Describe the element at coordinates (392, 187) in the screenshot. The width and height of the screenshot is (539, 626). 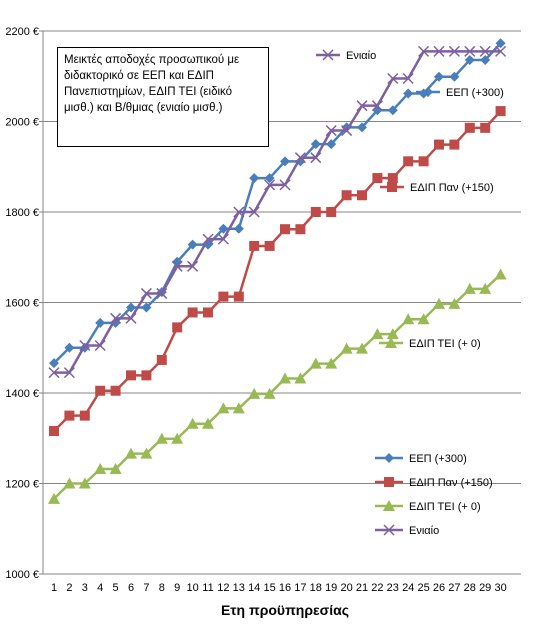
I see `inline-label-marker` at that location.